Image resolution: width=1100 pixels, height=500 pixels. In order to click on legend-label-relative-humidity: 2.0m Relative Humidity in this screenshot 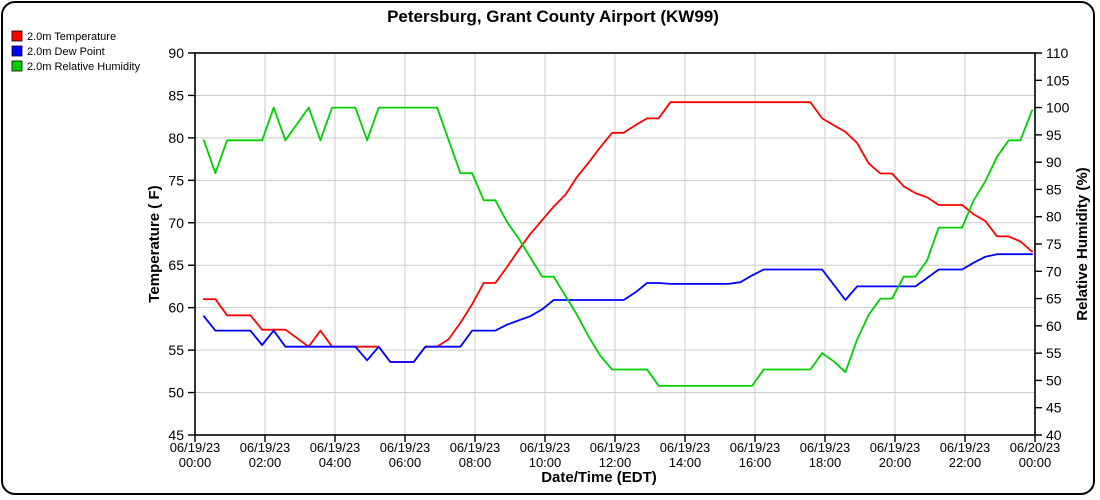, I will do `click(84, 67)`.